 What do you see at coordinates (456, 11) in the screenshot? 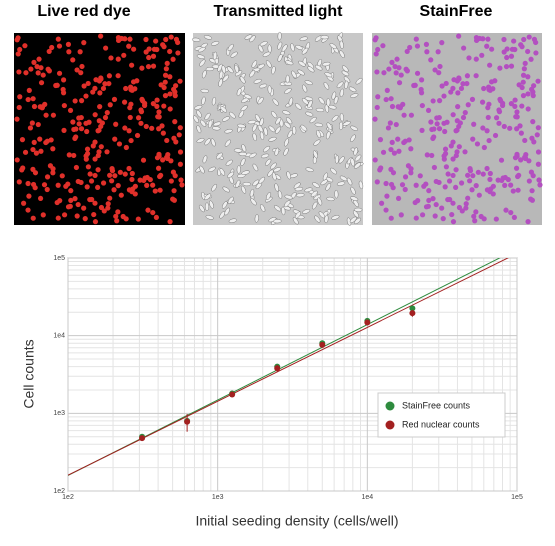
I see `panel-title: StainFree` at bounding box center [456, 11].